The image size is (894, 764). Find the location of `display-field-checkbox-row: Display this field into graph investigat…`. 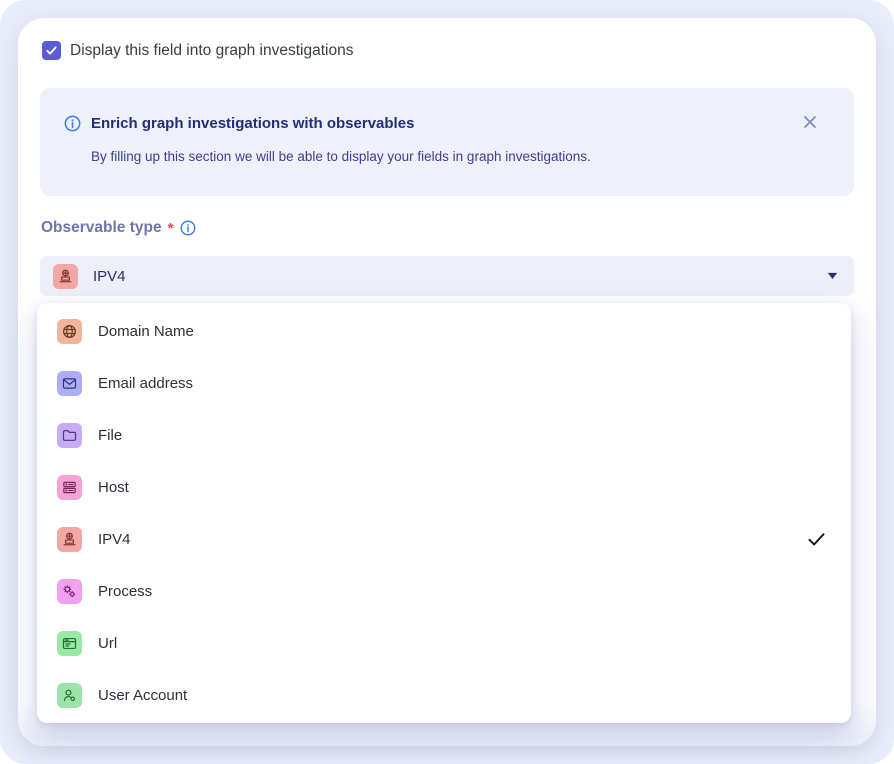

display-field-checkbox-row: Display this field into graph investigat… is located at coordinates (197, 50).